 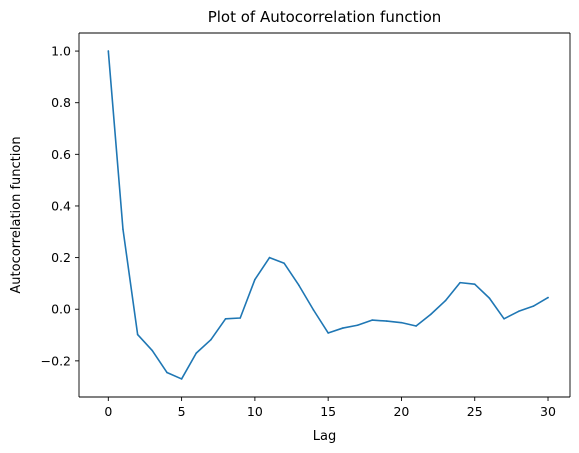 I want to click on y-tick-label: 1.0, so click(x=61, y=51).